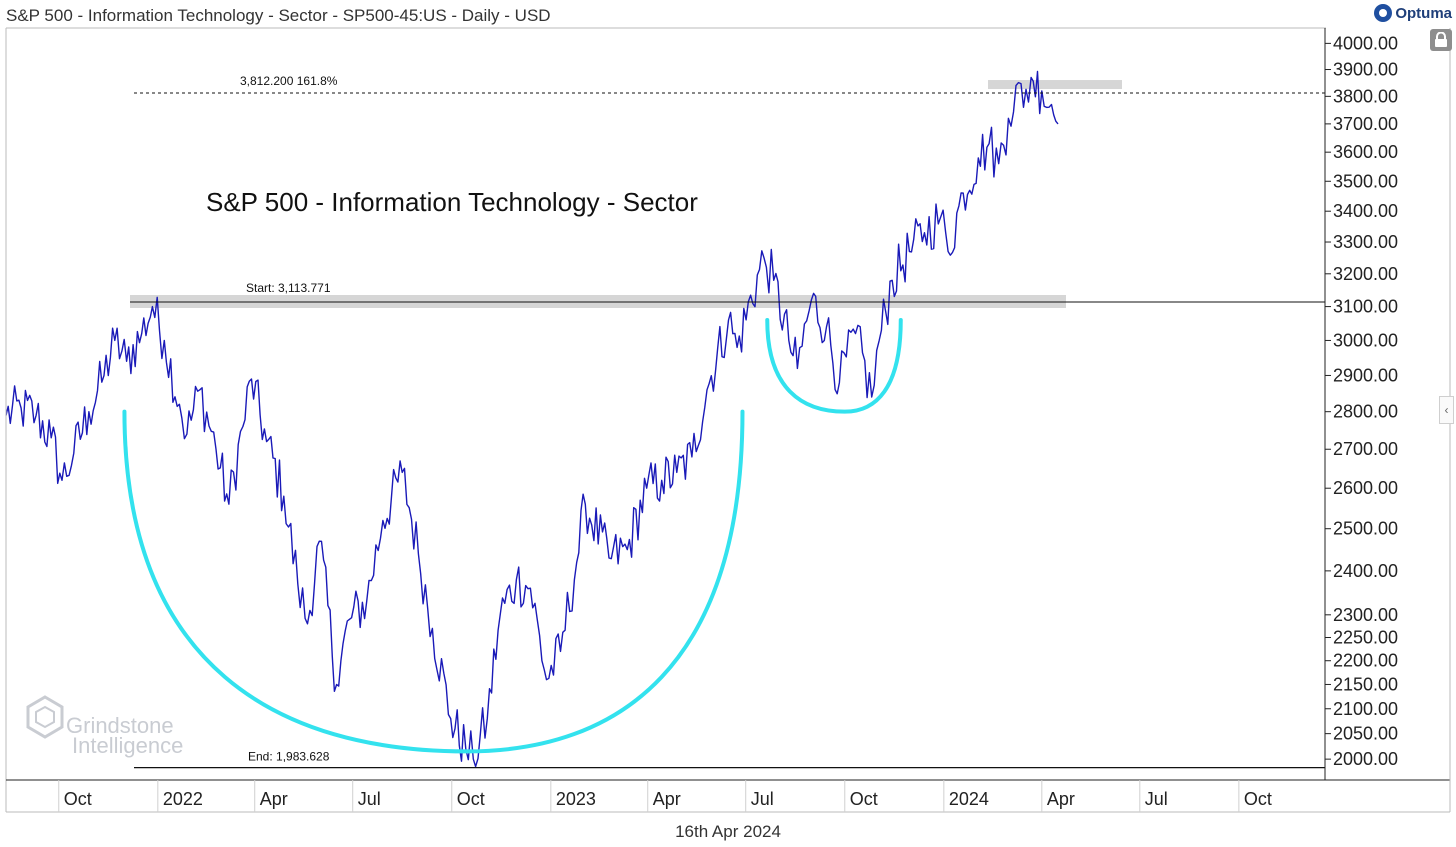  What do you see at coordinates (1365, 529) in the screenshot?
I see `y-tick-label: 2500.00` at bounding box center [1365, 529].